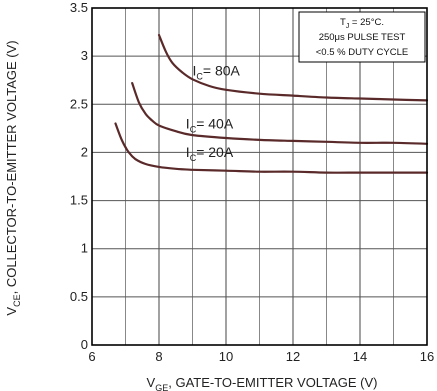 This screenshot has width=437, height=391. What do you see at coordinates (210, 124) in the screenshot?
I see `curve-label-40a: IC= 40A` at bounding box center [210, 124].